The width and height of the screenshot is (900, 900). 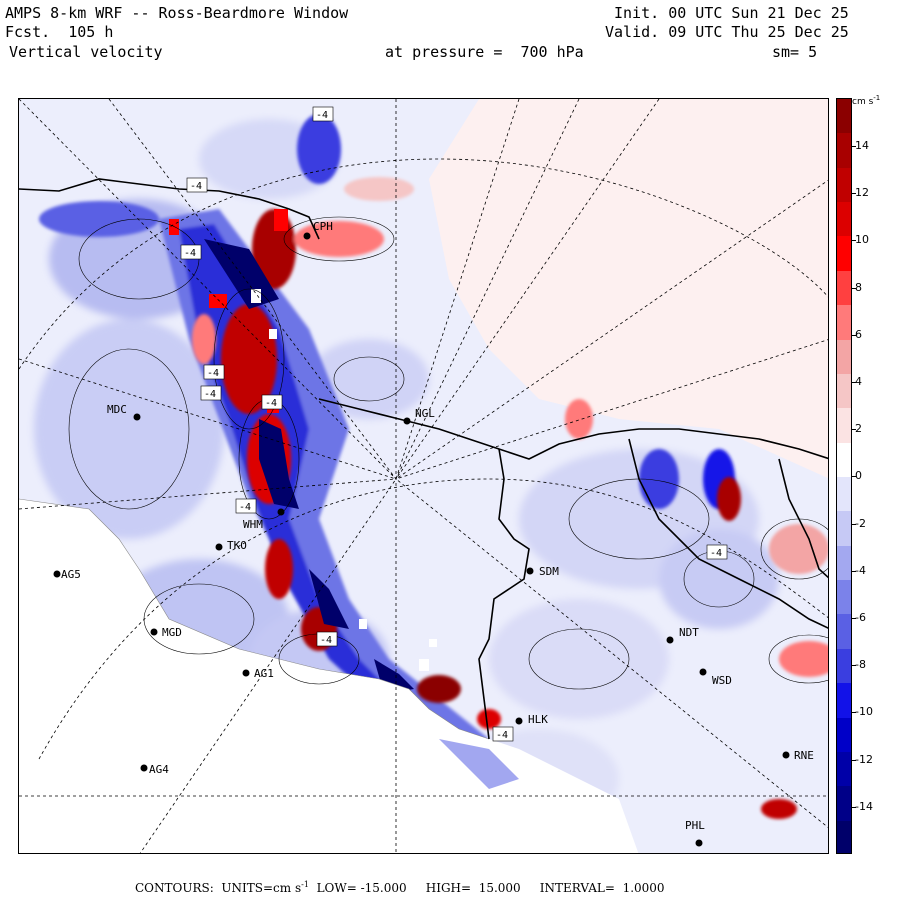 I want to click on station-label: AG4, so click(x=159, y=769).